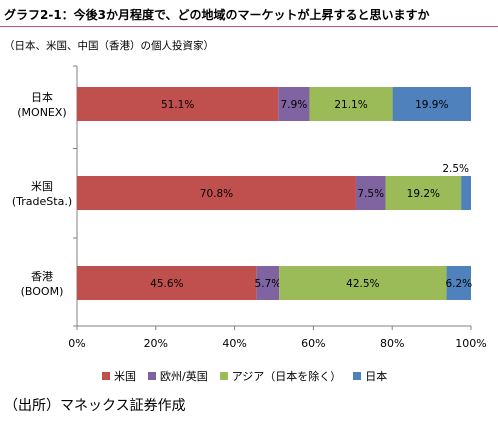 This screenshot has width=498, height=422. I want to click on data-label: 42.5%, so click(362, 284).